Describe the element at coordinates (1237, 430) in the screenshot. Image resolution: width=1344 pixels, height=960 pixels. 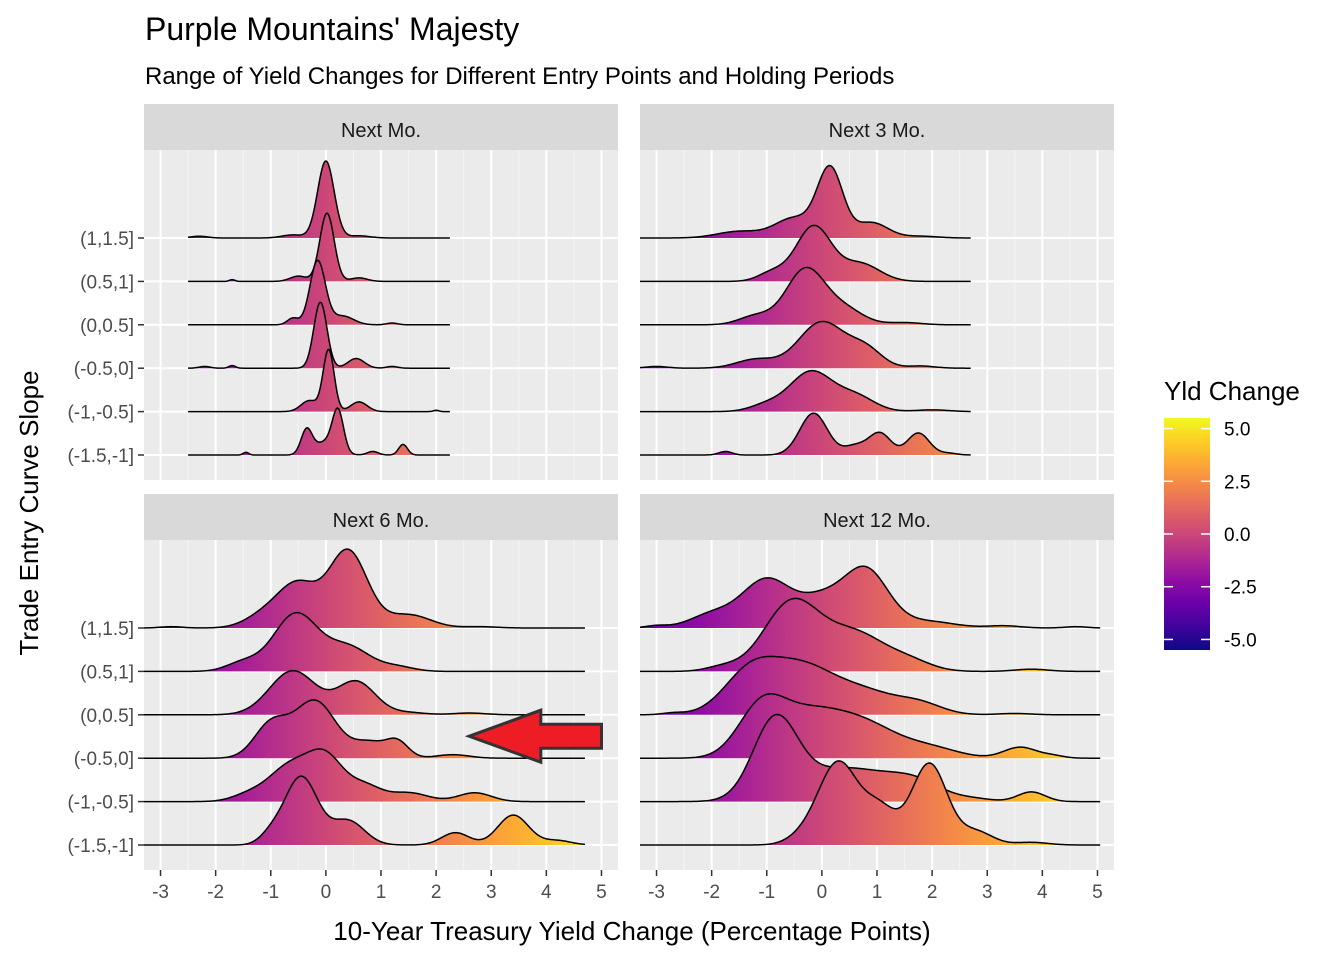
I see `legend-tick-label: 5.0` at that location.